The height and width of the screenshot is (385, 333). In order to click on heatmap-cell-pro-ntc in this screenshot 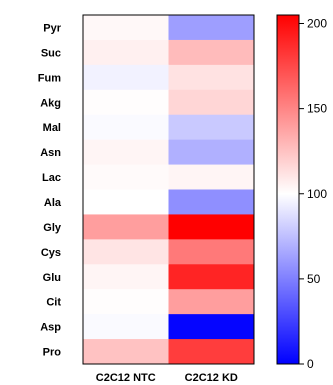, I will do `click(126, 352)`.